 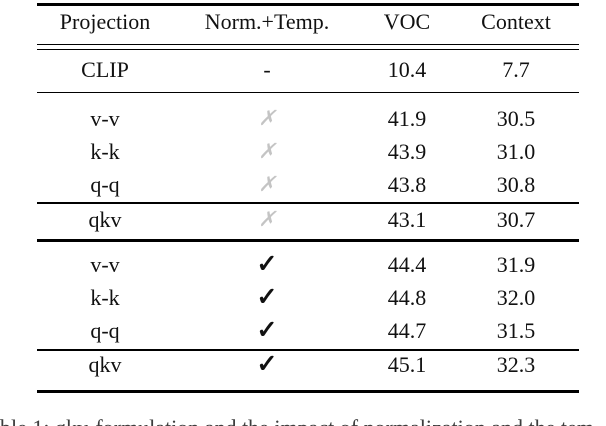 I want to click on col-header-context: Context, so click(x=516, y=21).